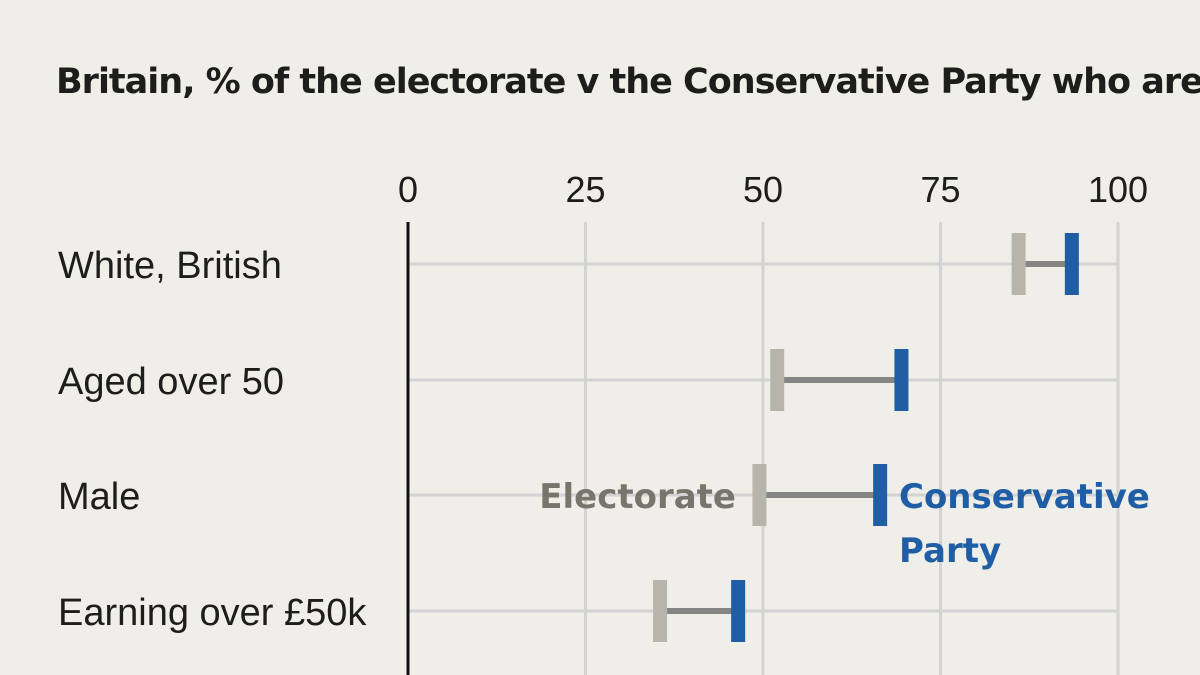 The image size is (1200, 675). I want to click on legend-electorate: Electorate, so click(637, 497).